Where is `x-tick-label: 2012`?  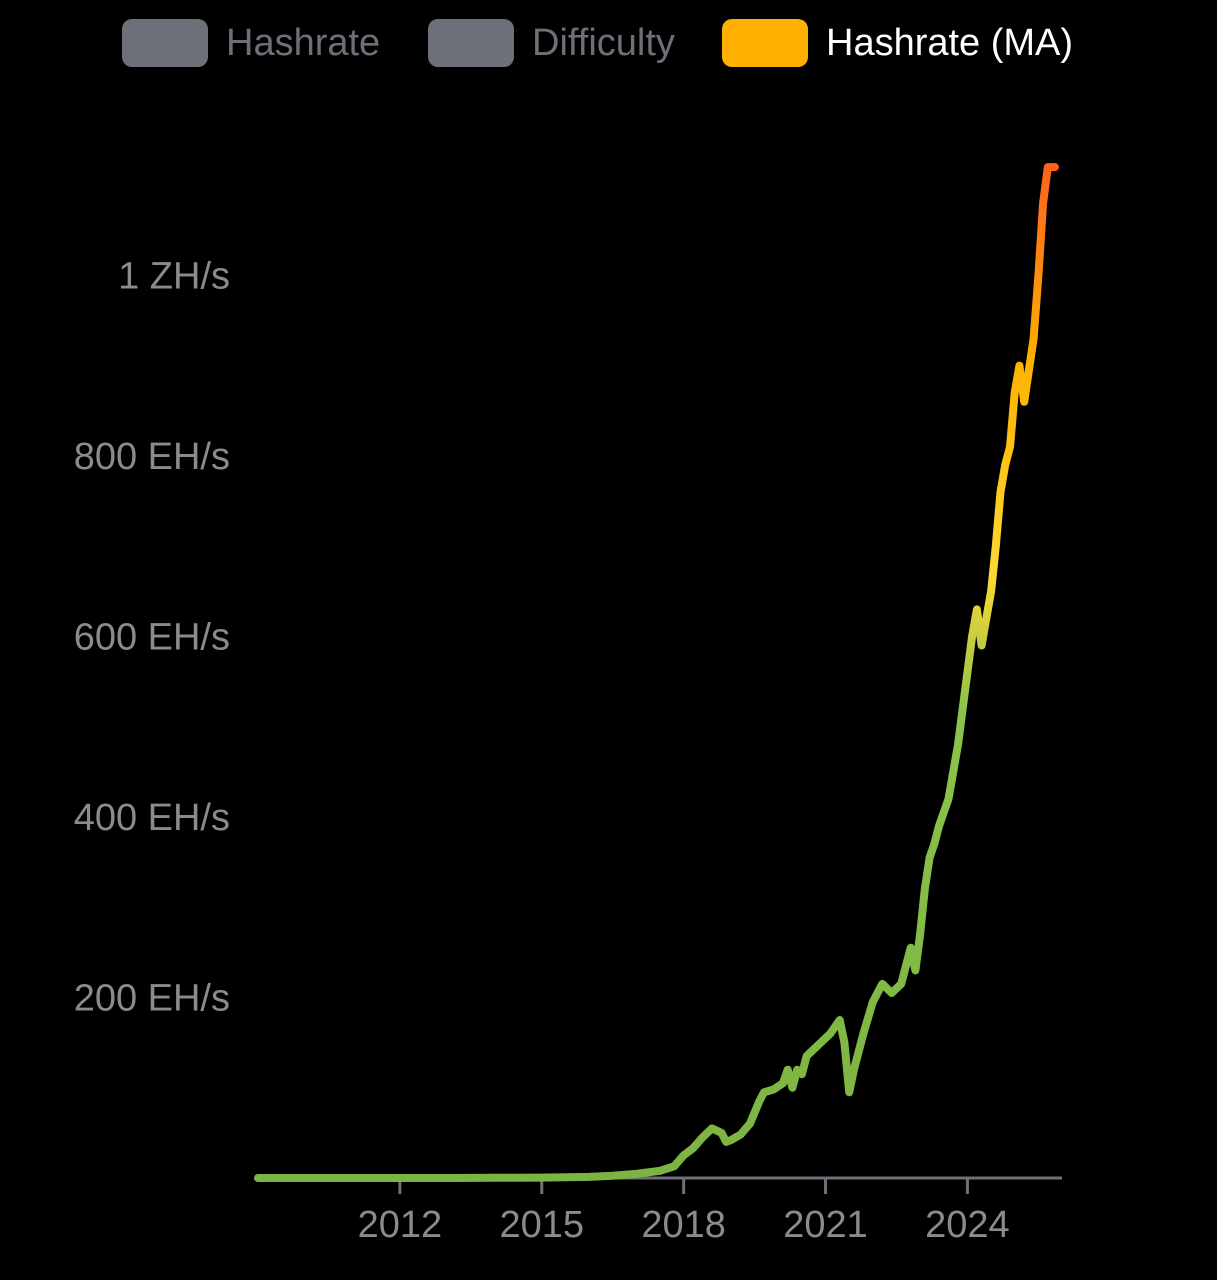
x-tick-label: 2012 is located at coordinates (400, 1225).